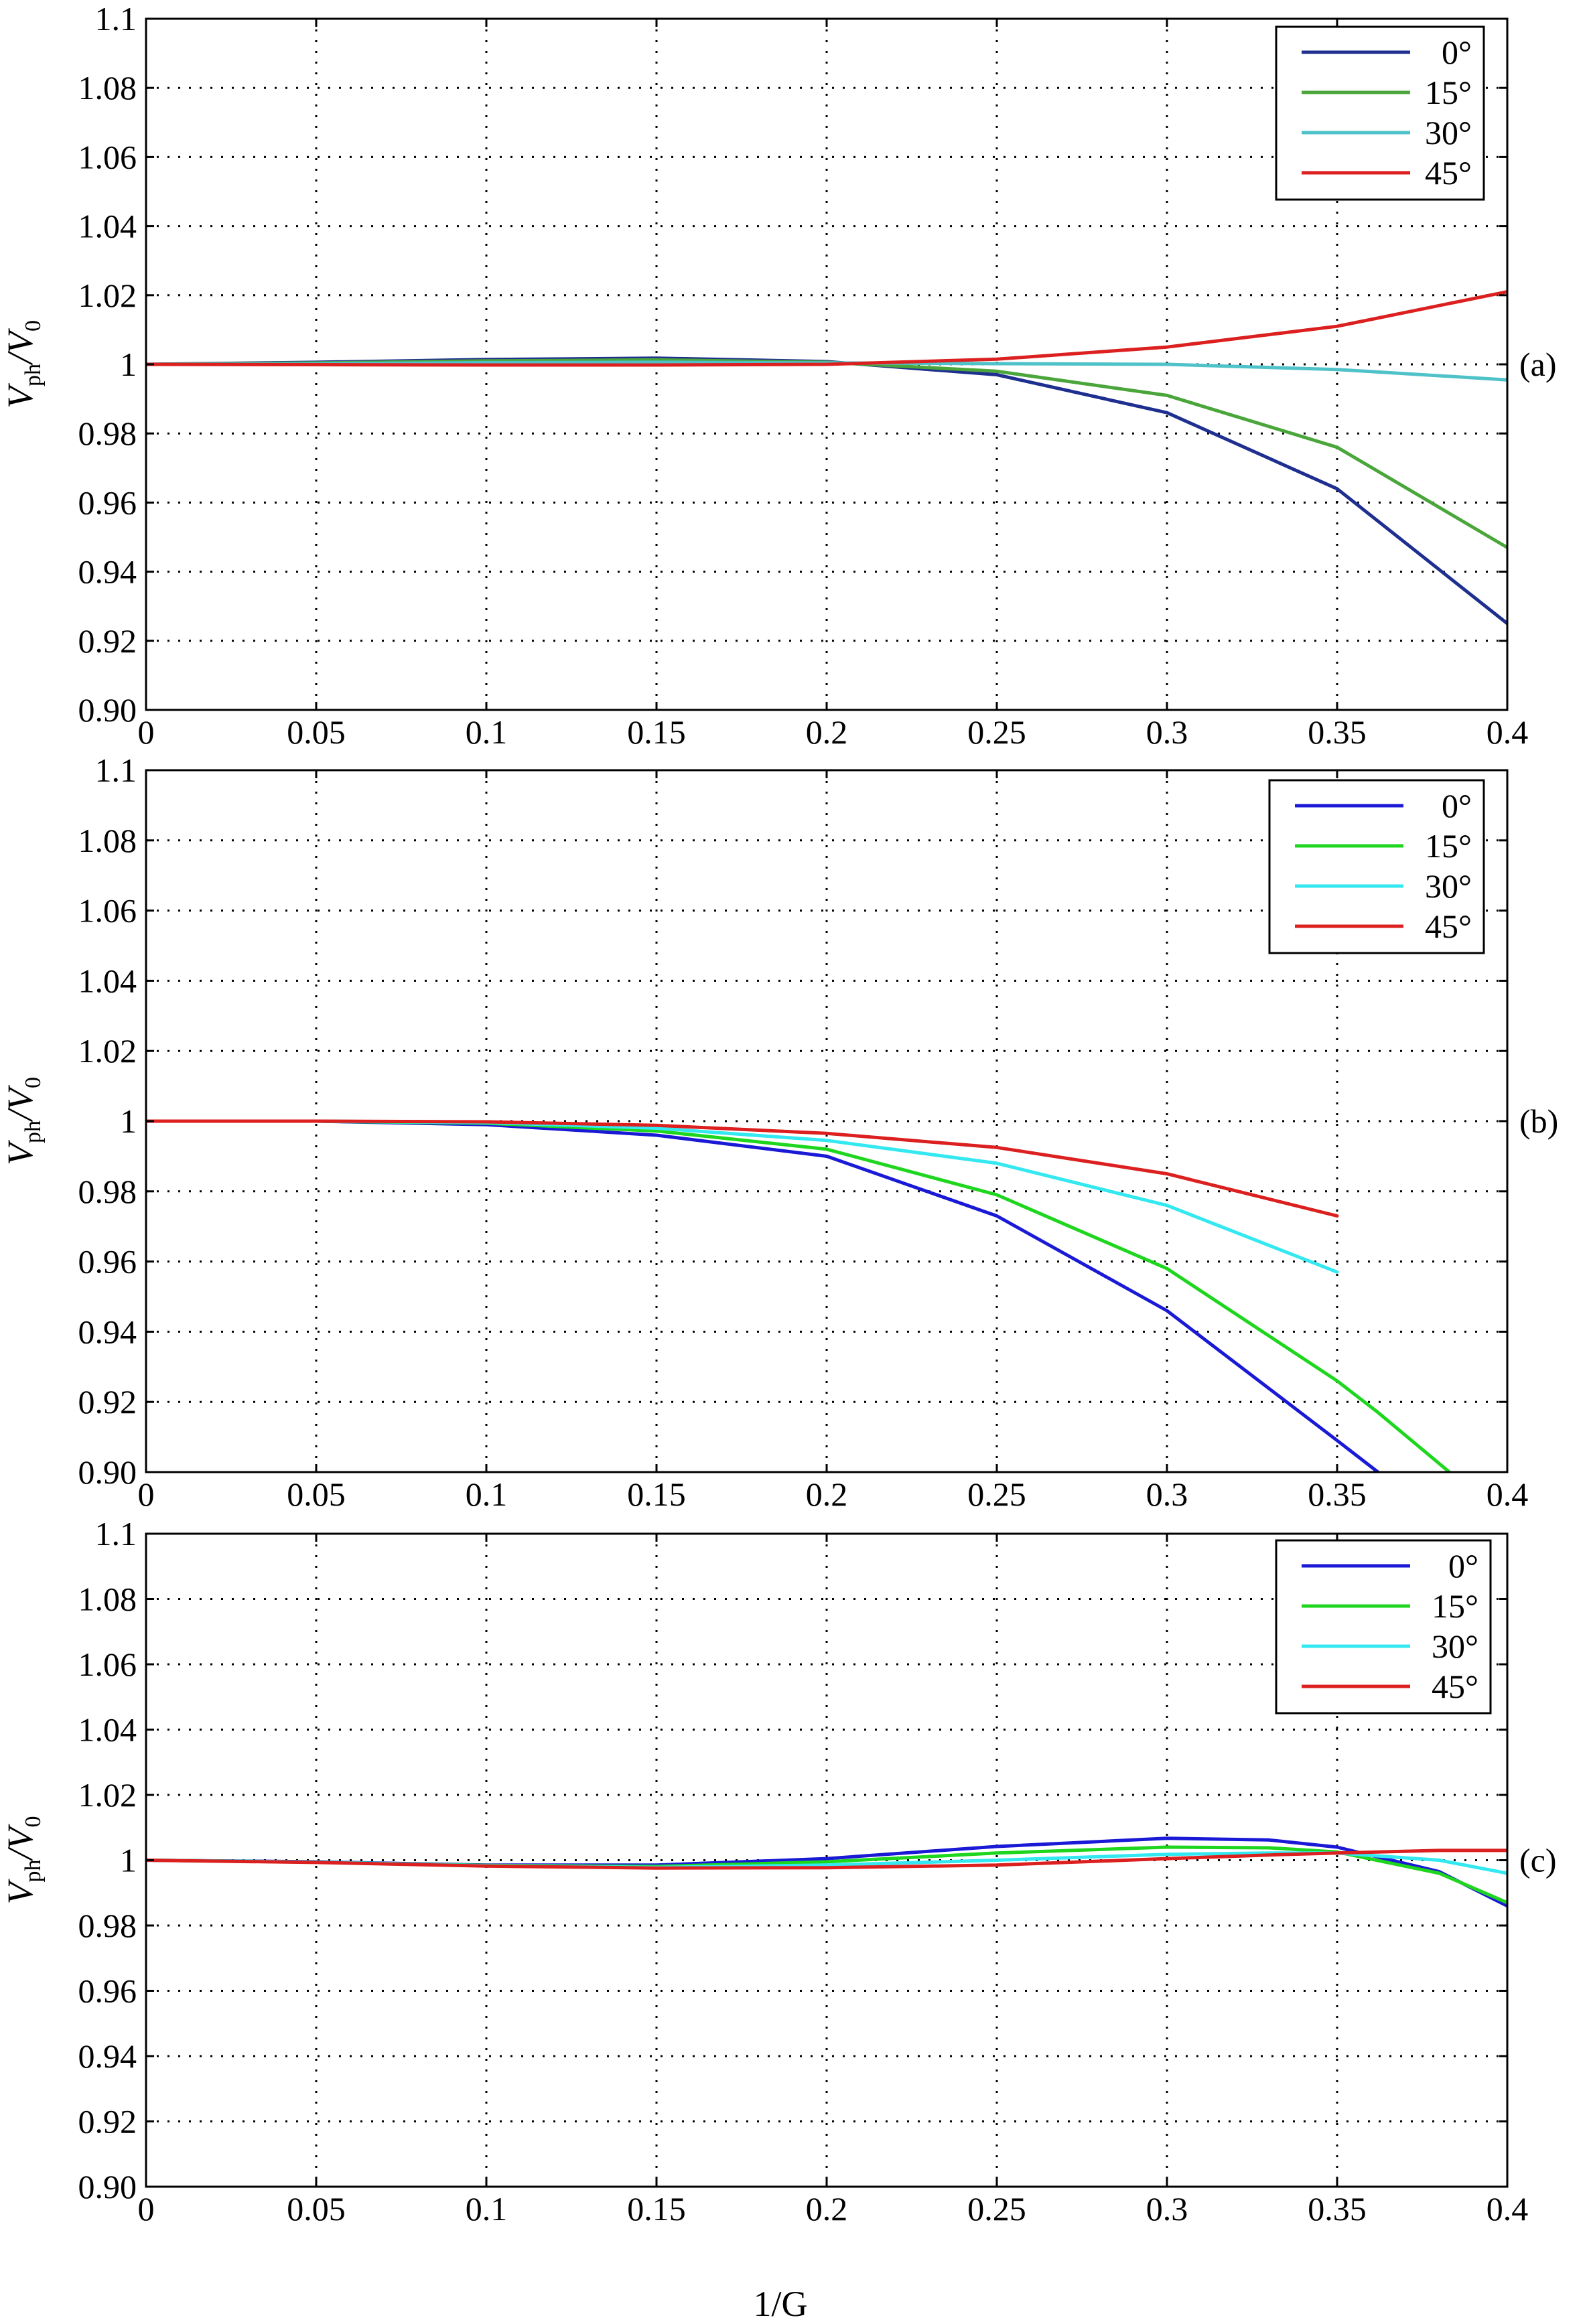 The height and width of the screenshot is (2324, 1589). Describe the element at coordinates (1538, 364) in the screenshot. I see `panel-tag: (a)` at that location.